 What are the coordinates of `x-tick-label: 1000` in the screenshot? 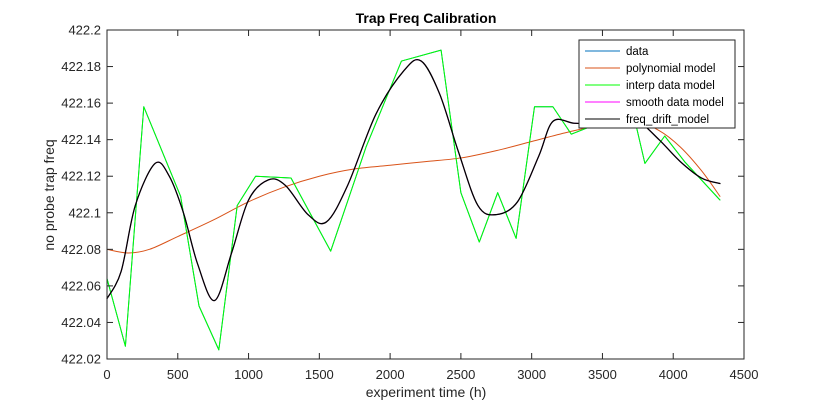 It's located at (248, 374).